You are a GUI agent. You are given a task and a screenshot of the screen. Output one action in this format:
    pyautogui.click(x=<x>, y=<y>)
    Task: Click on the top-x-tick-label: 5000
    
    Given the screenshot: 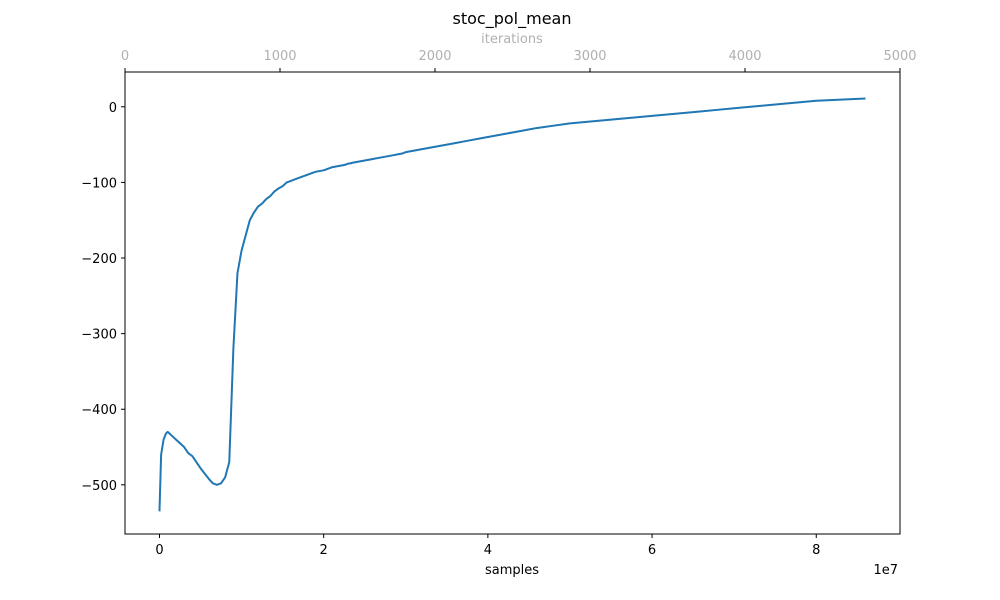 What is the action you would take?
    pyautogui.click(x=899, y=56)
    